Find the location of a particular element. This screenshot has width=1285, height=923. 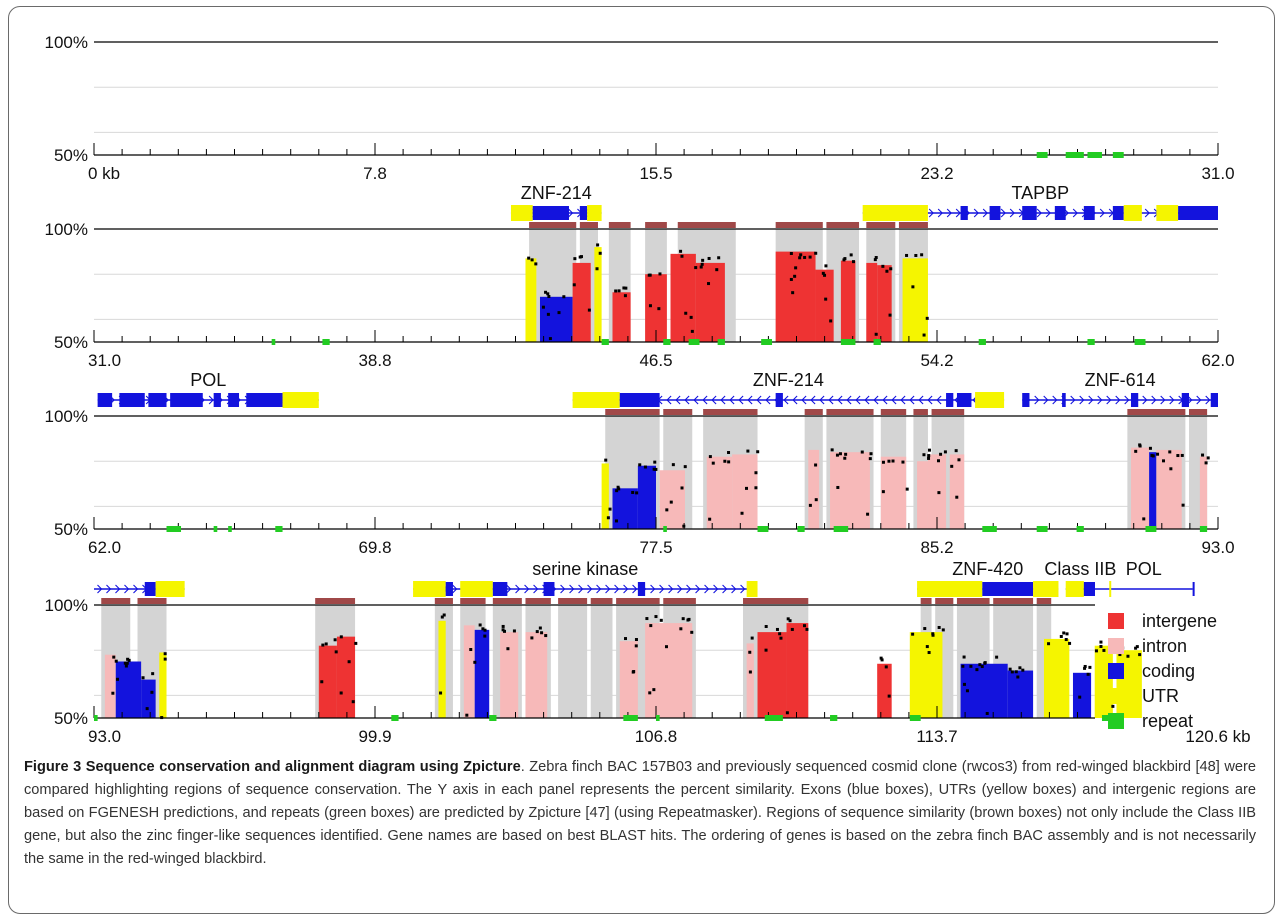

x-tick-label: 99.9 is located at coordinates (374, 736).